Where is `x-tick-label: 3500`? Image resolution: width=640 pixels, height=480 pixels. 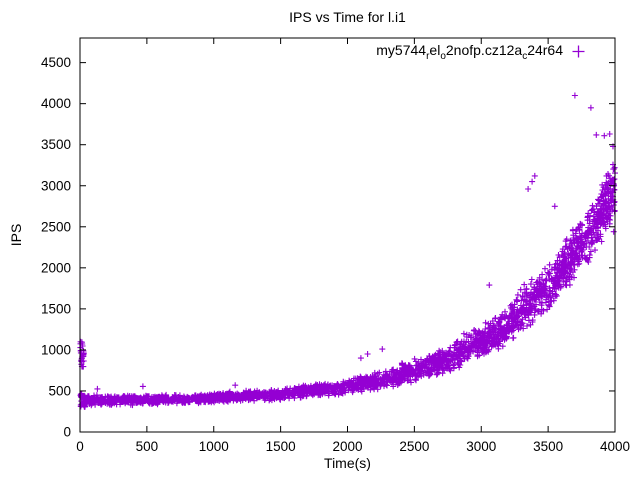 x-tick-label: 3500 is located at coordinates (548, 446).